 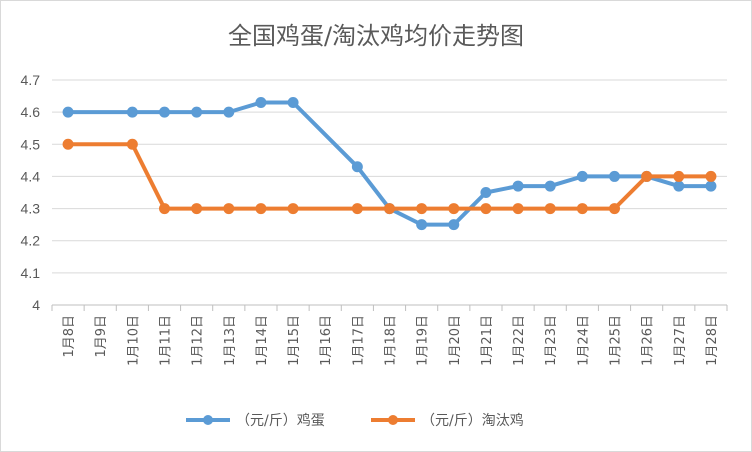 I want to click on y-tick-label: 4.7, so click(x=31, y=80).